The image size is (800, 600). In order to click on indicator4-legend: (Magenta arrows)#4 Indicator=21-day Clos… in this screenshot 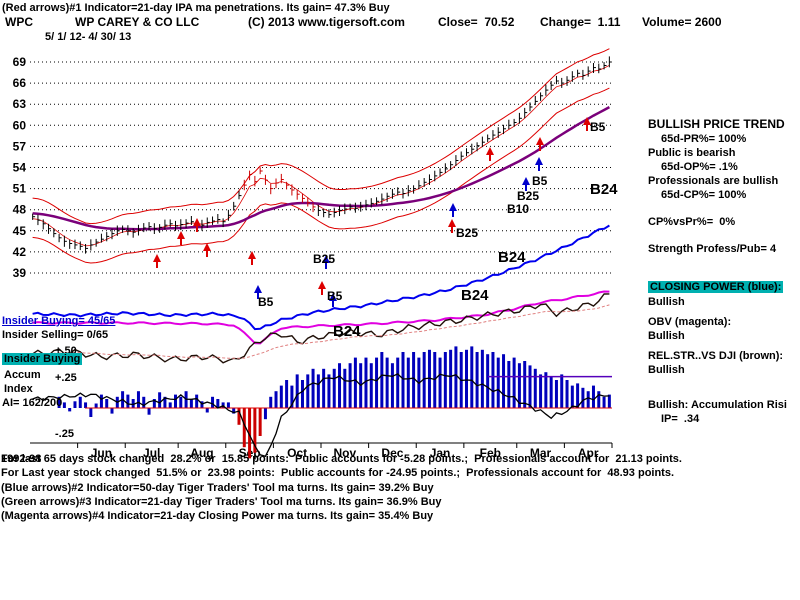, I will do `click(217, 516)`.